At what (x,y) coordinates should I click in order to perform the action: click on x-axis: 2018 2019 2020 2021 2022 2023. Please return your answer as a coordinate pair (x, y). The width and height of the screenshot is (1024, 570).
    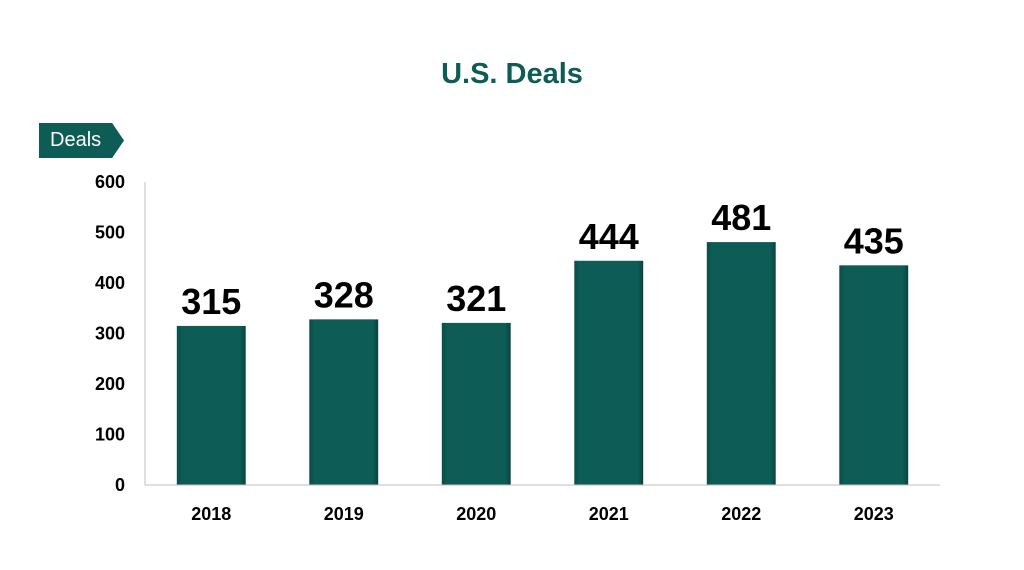
    Looking at the image, I should click on (542, 504).